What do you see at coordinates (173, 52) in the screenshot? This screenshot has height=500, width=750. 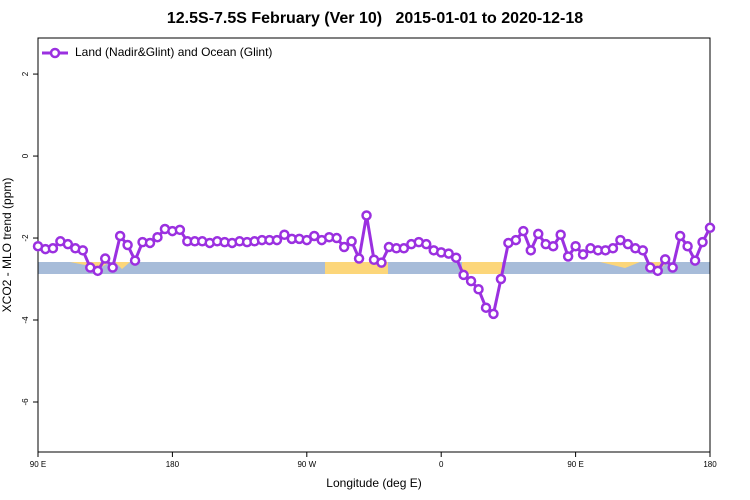 I see `legend-label: Land (Nadir&Glint) and Ocean (Glint)` at bounding box center [173, 52].